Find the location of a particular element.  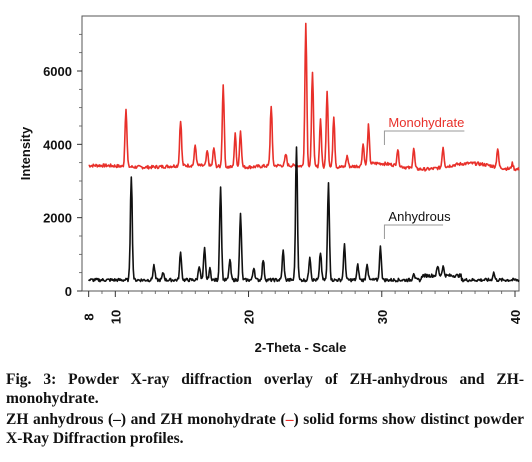

x-tick-label: 30 is located at coordinates (382, 317).